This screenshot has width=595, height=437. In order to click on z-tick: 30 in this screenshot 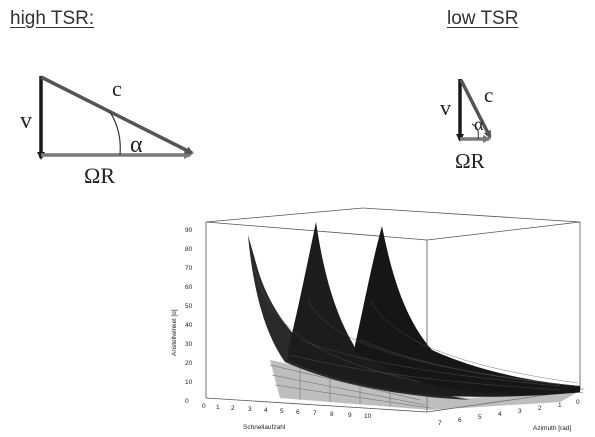, I will do `click(189, 344)`.